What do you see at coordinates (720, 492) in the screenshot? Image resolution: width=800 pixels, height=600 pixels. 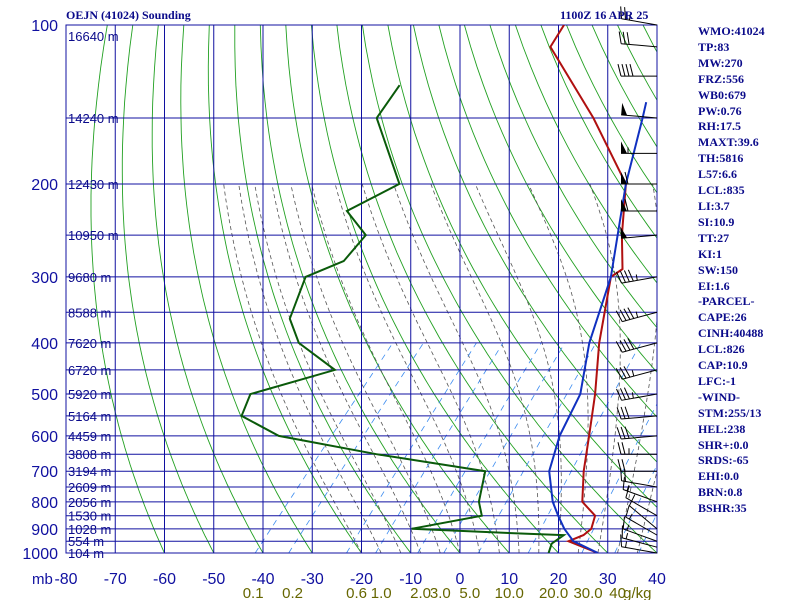 I see `index-item: BRN:0.8` at bounding box center [720, 492].